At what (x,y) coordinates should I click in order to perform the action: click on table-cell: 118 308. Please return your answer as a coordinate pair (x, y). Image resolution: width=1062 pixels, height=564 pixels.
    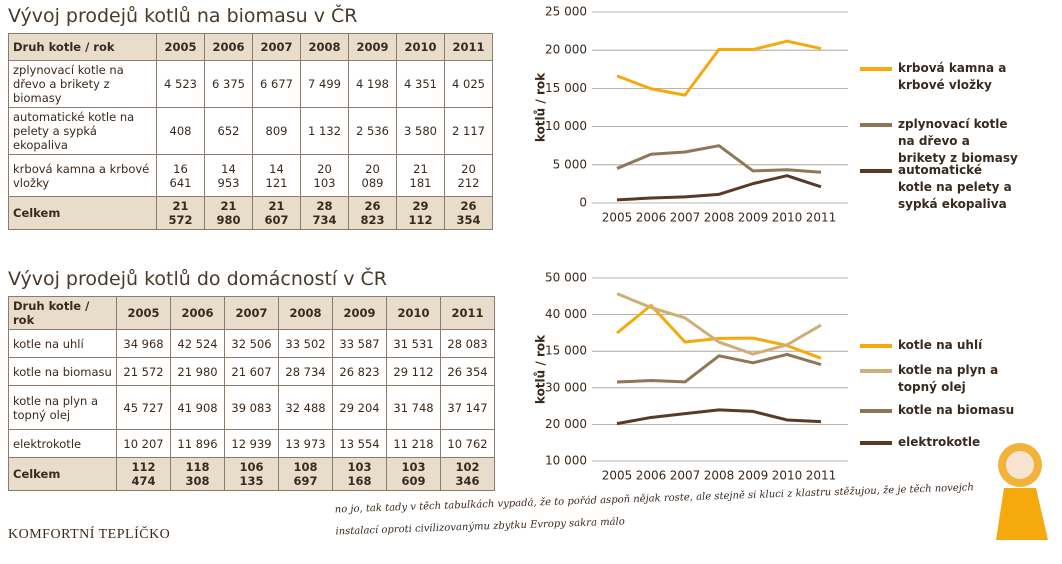
    Looking at the image, I should click on (197, 474).